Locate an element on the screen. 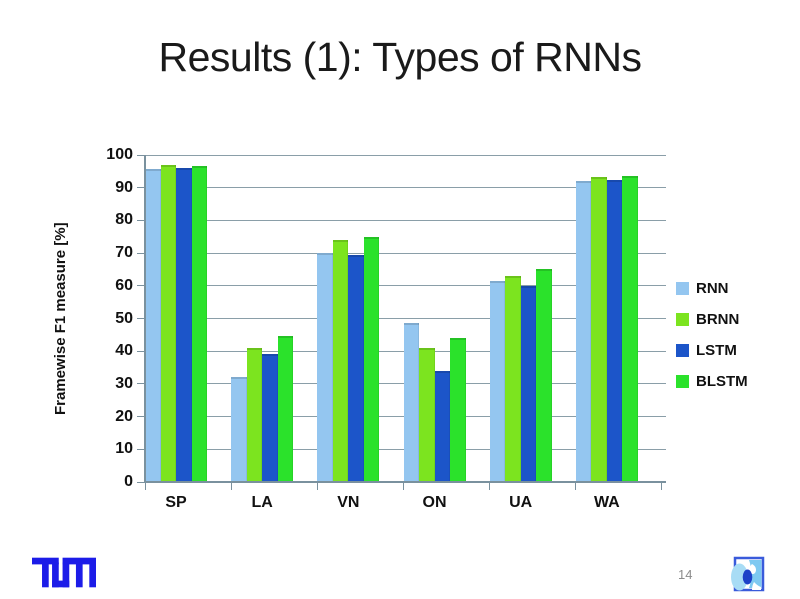  x-tick-label: SP is located at coordinates (176, 502).